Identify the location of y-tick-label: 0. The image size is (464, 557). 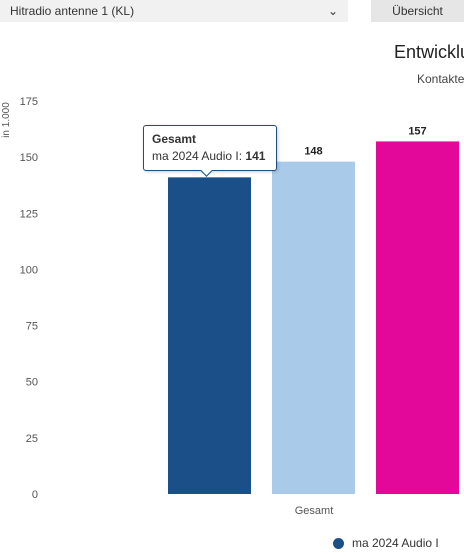
(35, 495).